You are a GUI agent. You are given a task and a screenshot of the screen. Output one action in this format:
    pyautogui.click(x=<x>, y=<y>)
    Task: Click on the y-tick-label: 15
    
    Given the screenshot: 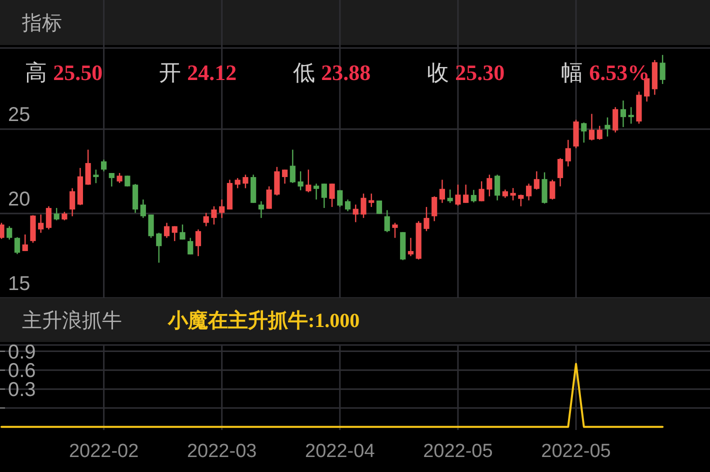 What is the action you would take?
    pyautogui.click(x=19, y=284)
    